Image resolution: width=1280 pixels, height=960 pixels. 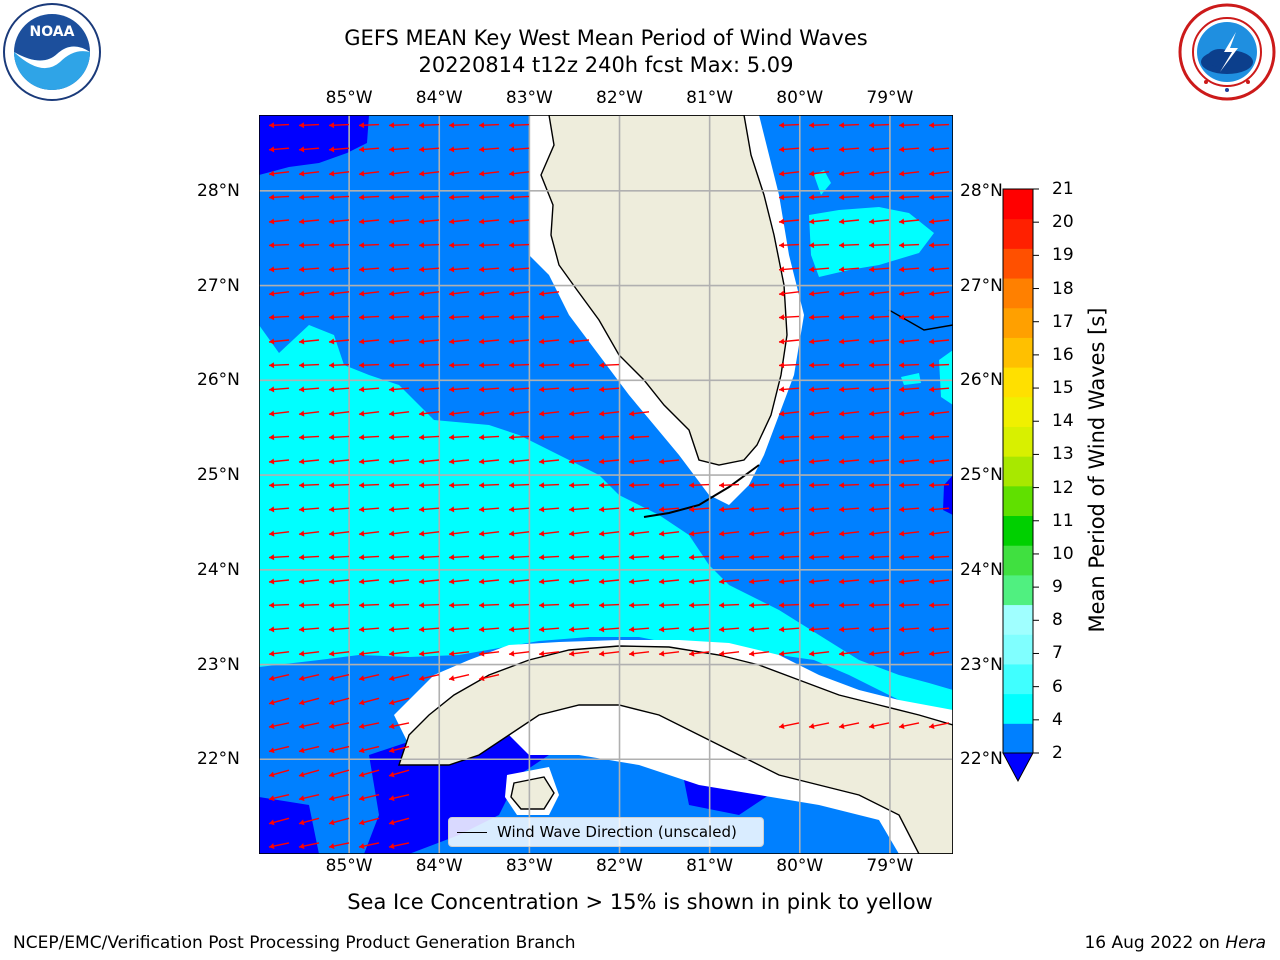 What do you see at coordinates (946, 377) in the screenshot?
I see `period-4-6-east-spot3` at bounding box center [946, 377].